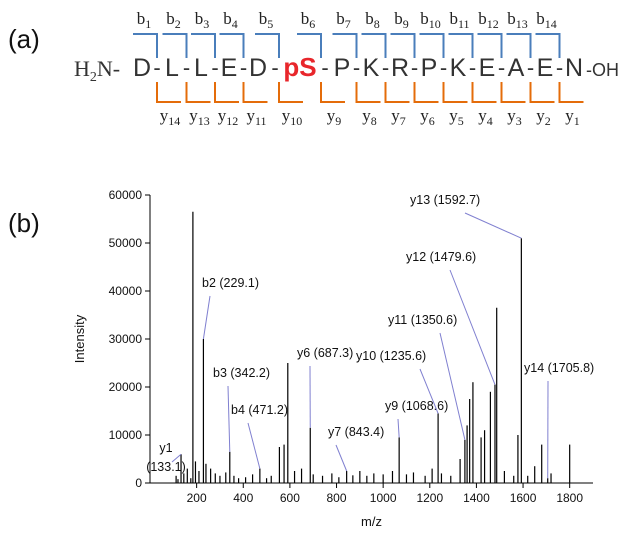  What do you see at coordinates (429, 498) in the screenshot?
I see `x-tick-label: 1200` at bounding box center [429, 498].